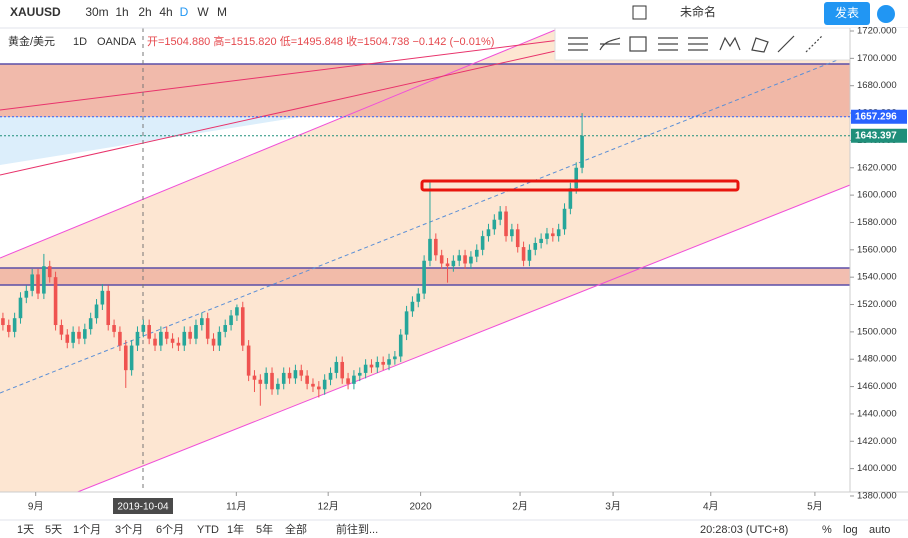  Describe the element at coordinates (711, 507) in the screenshot. I see `x-tick-label: 4月` at that location.